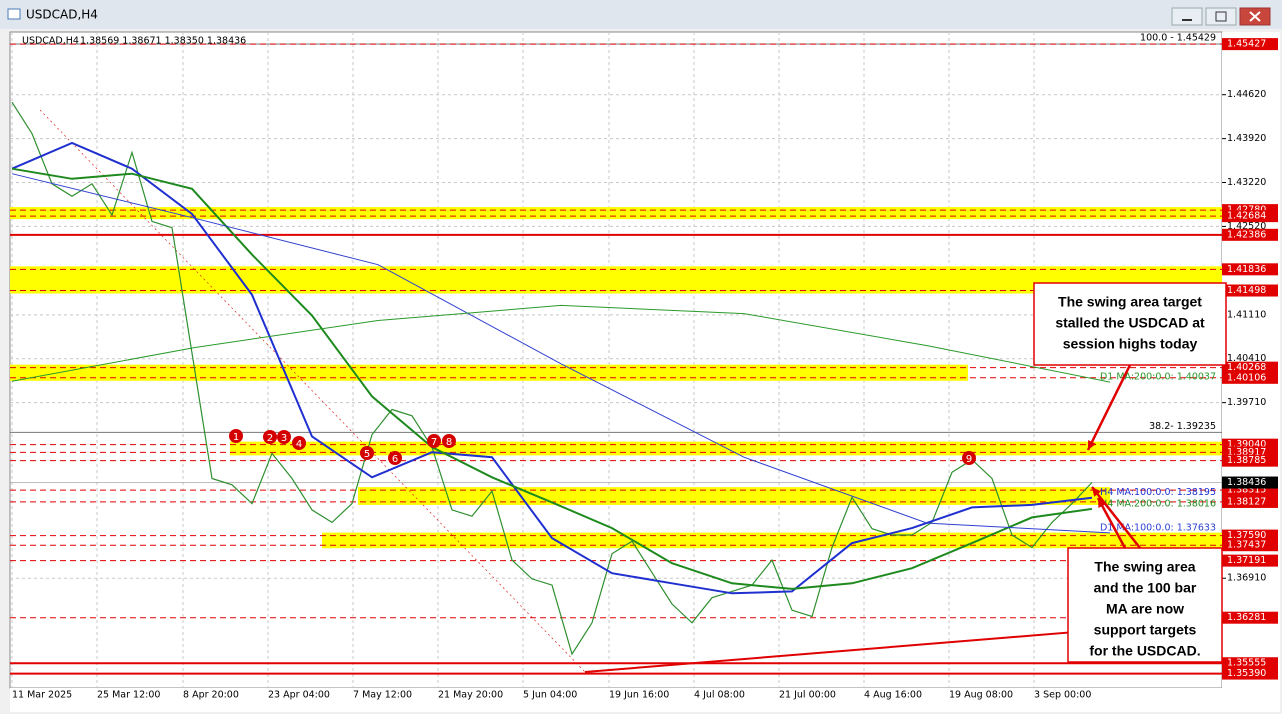 This screenshot has height=718, width=1282. I want to click on annotation-text: stalled the USDCAD at, so click(1130, 323).